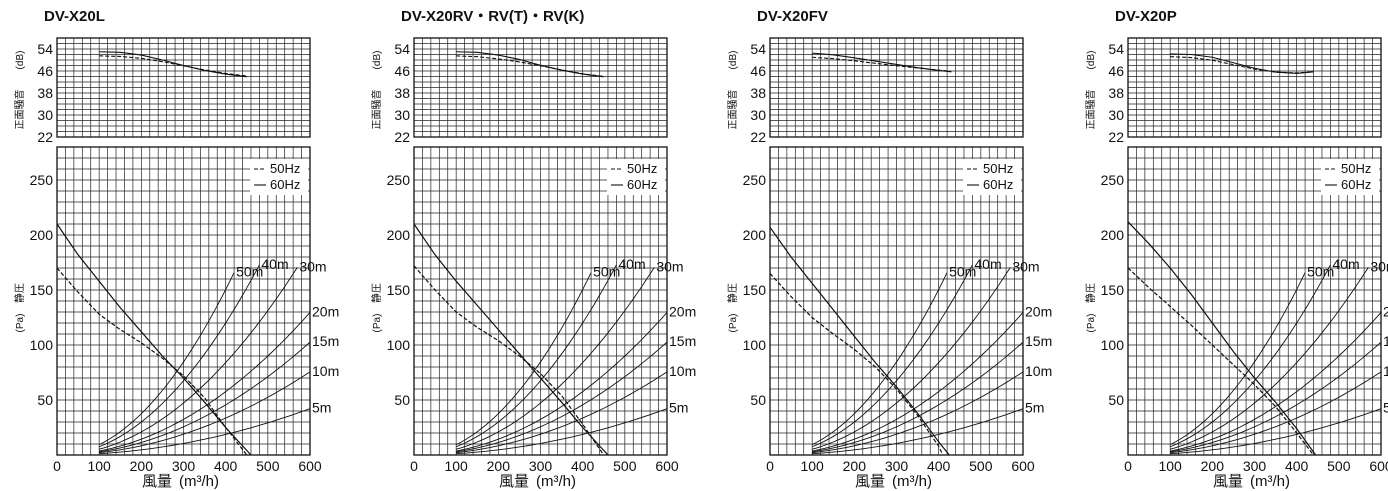  Describe the element at coordinates (896, 87) in the screenshot. I see `noise-plot-frame` at that location.